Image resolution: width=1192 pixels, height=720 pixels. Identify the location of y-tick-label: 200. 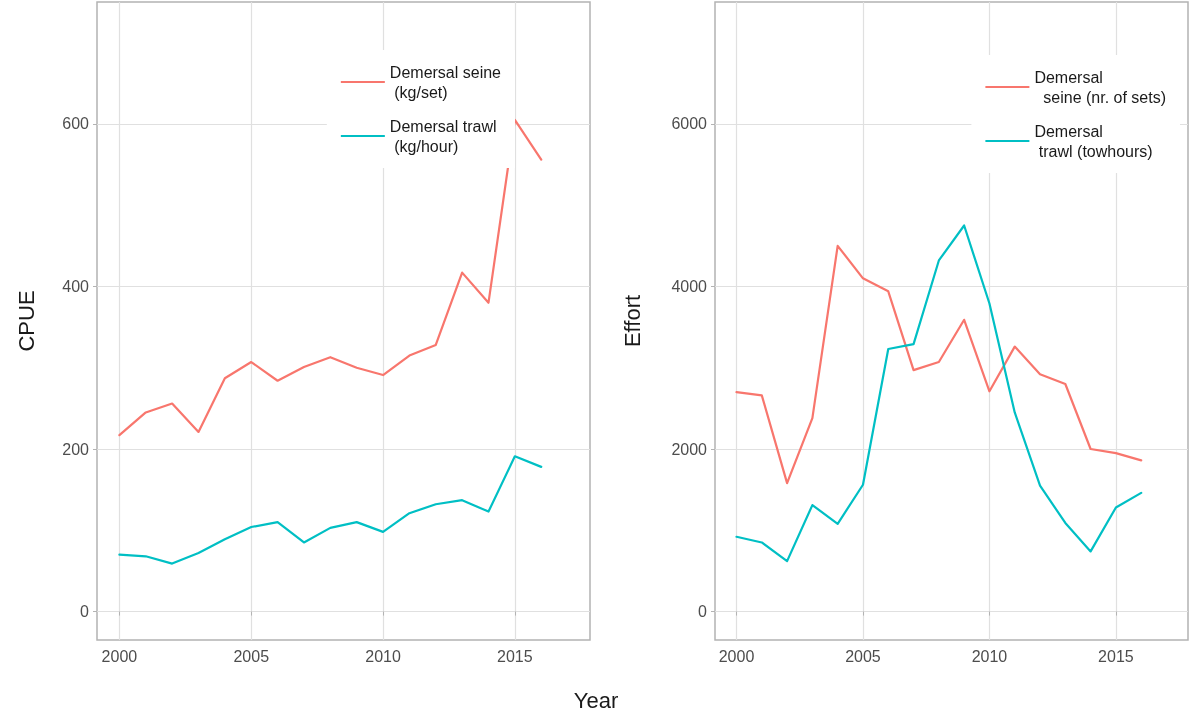
(76, 449).